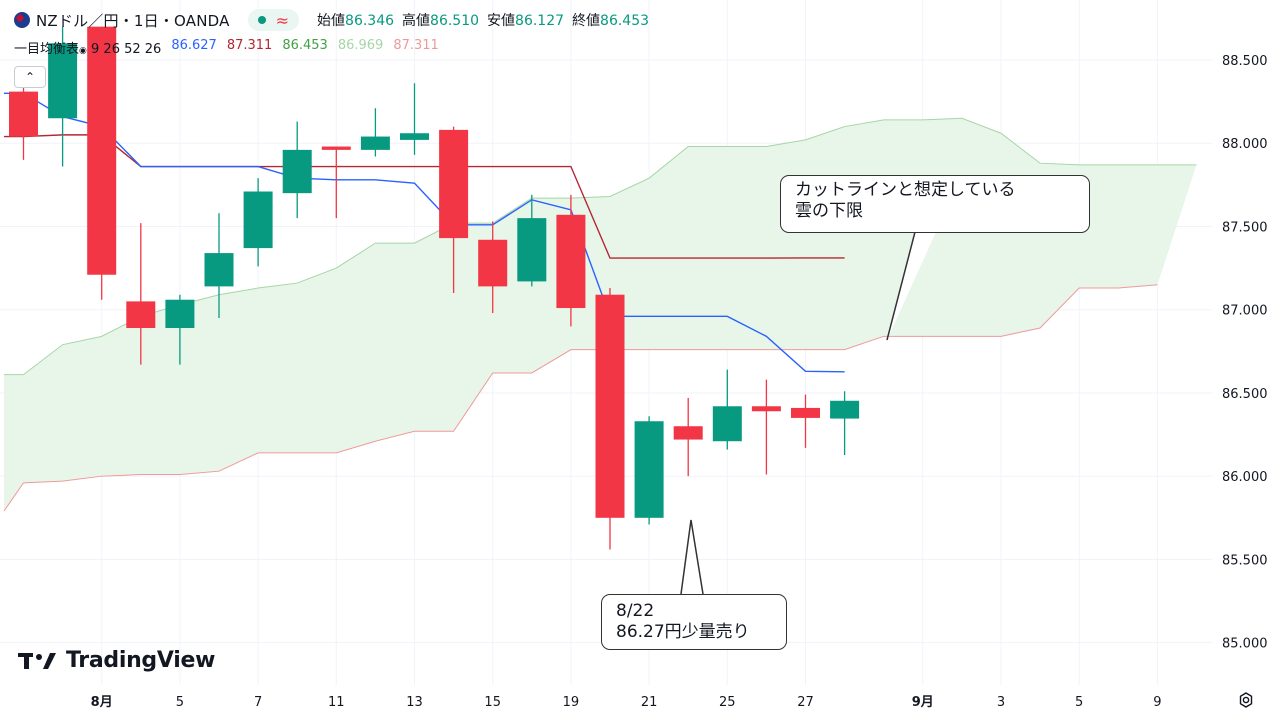 Image resolution: width=1280 pixels, height=720 pixels. I want to click on x-tick-label: 9, so click(1157, 702).